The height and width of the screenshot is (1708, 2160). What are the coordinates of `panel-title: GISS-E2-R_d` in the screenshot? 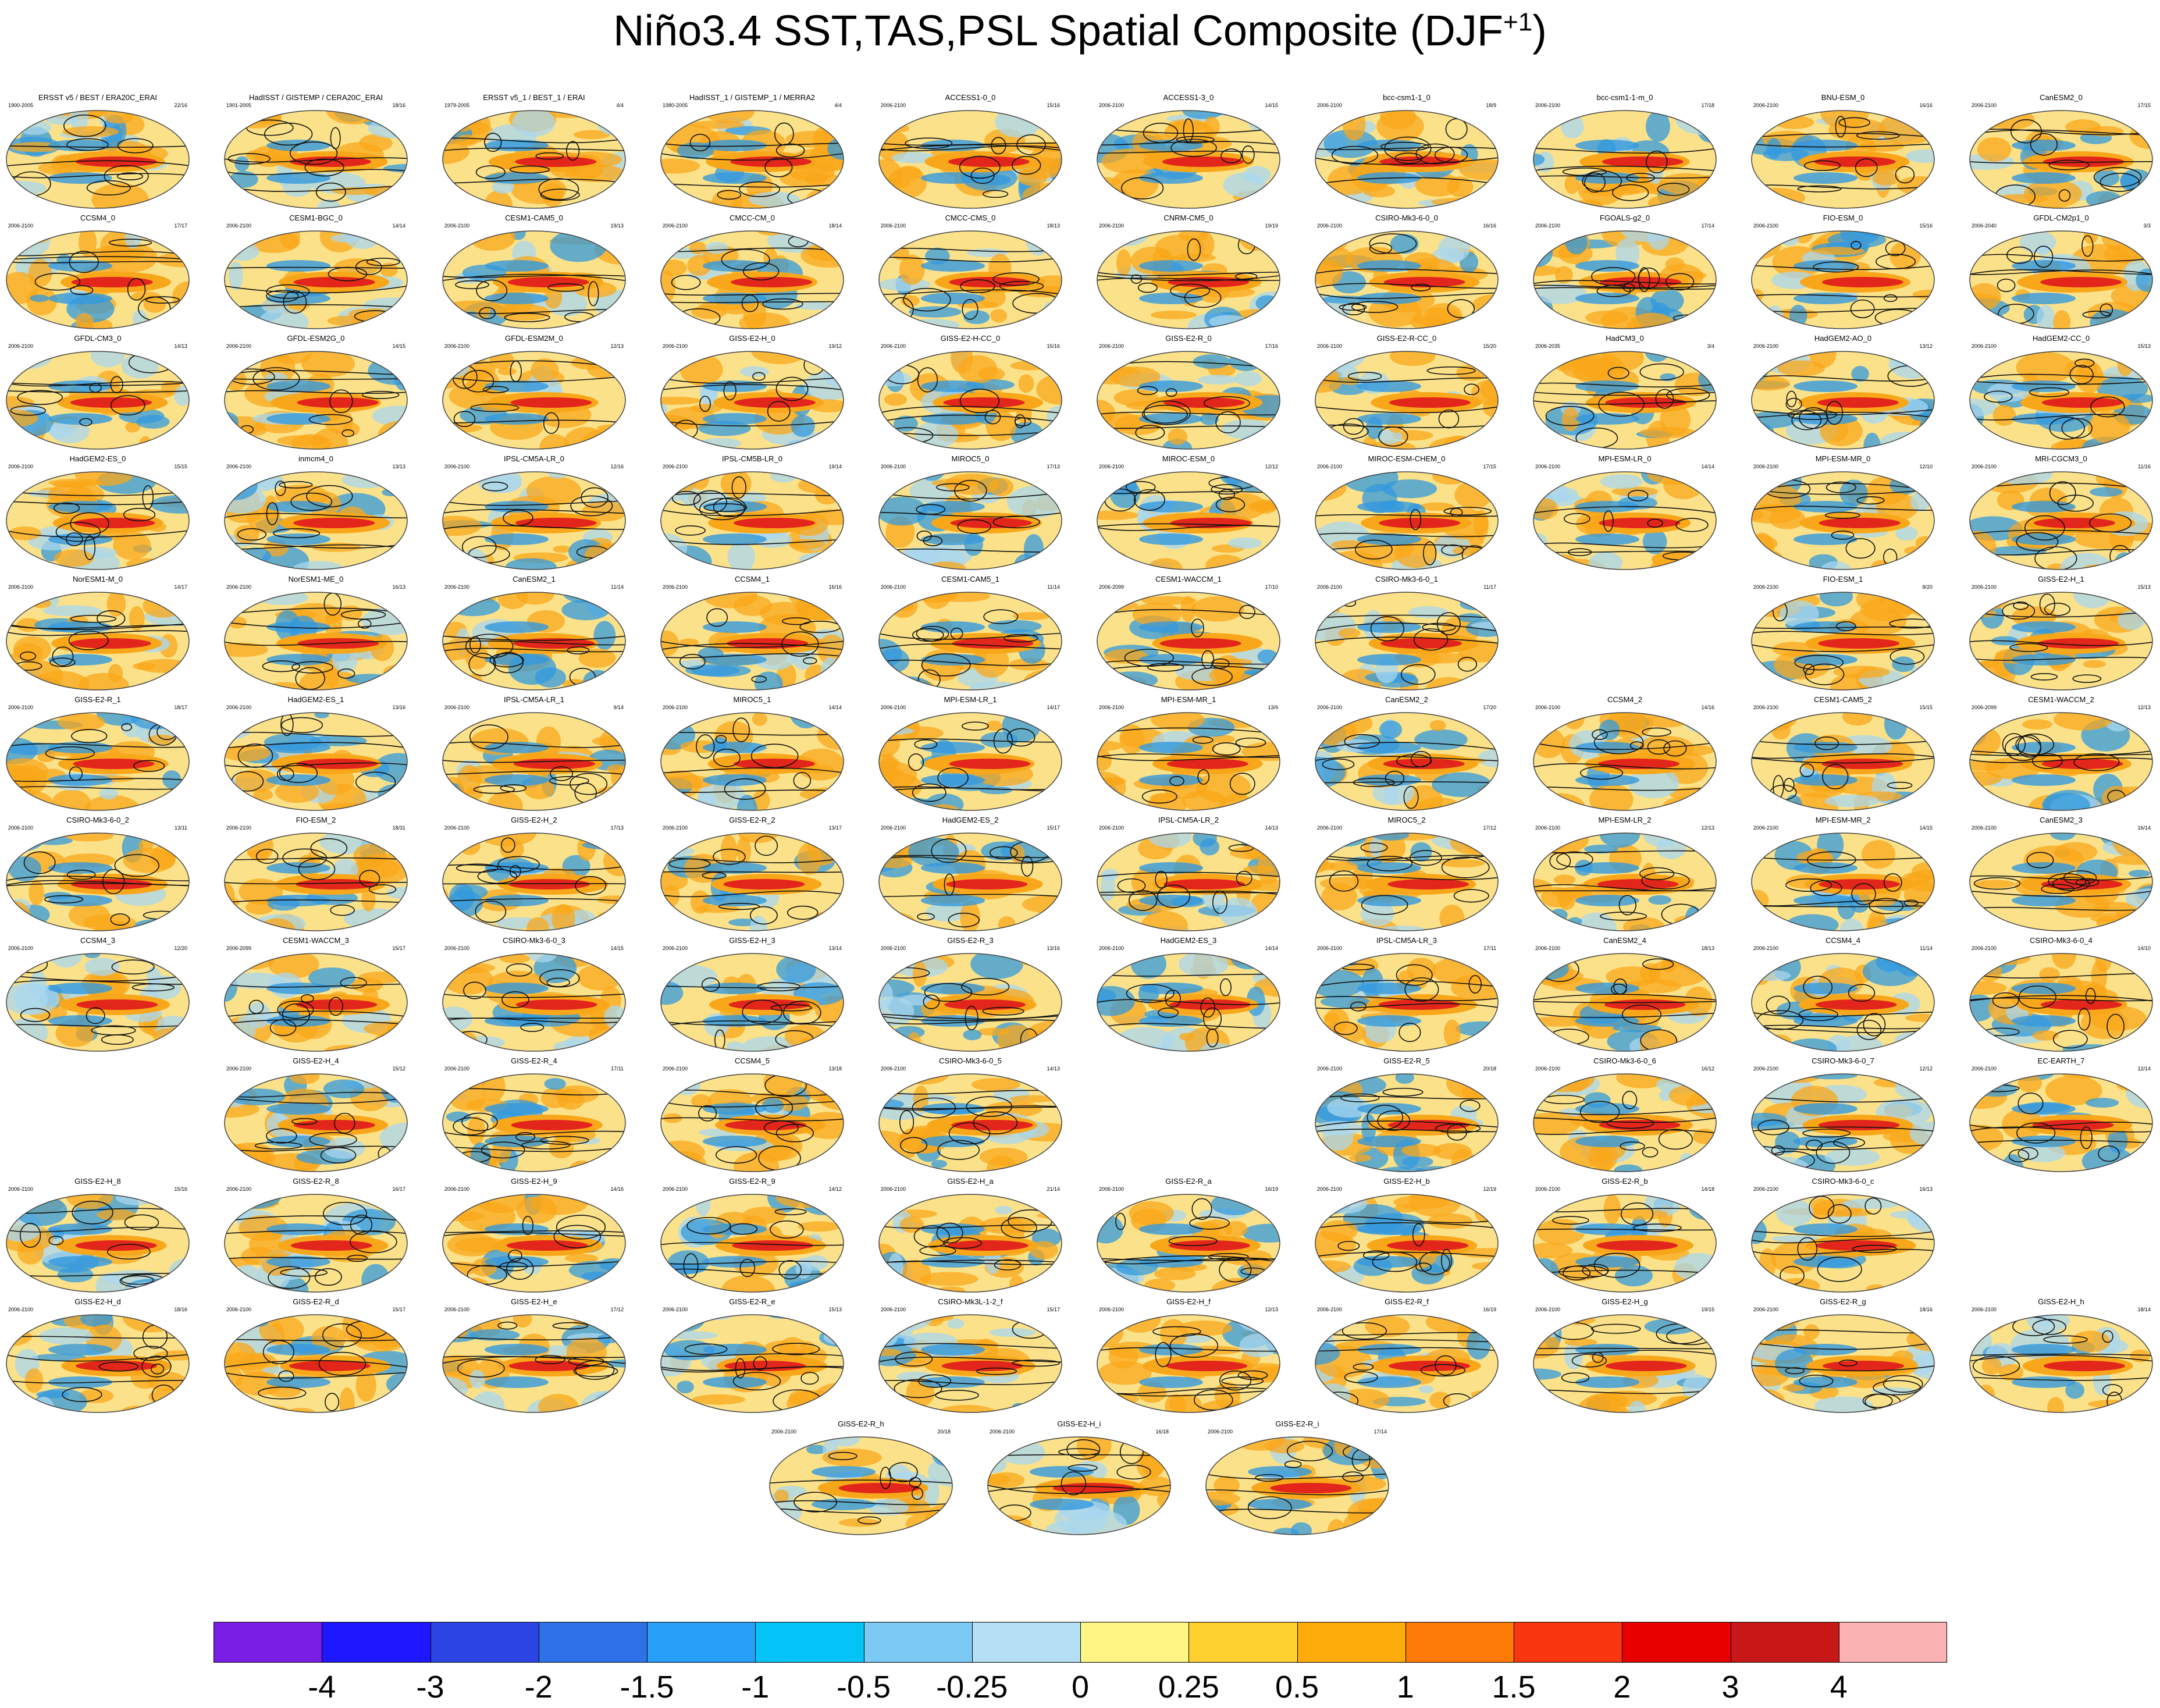 It's located at (316, 1301).